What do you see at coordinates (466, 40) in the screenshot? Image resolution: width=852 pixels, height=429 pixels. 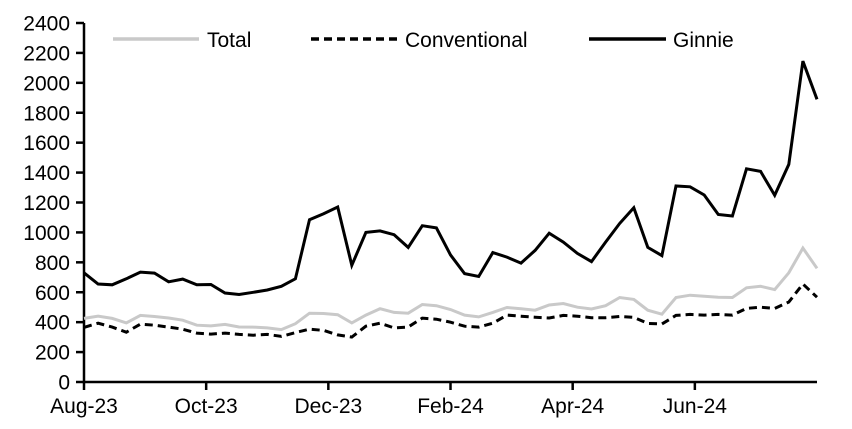 I see `legend-label-conventional: Conventional` at bounding box center [466, 40].